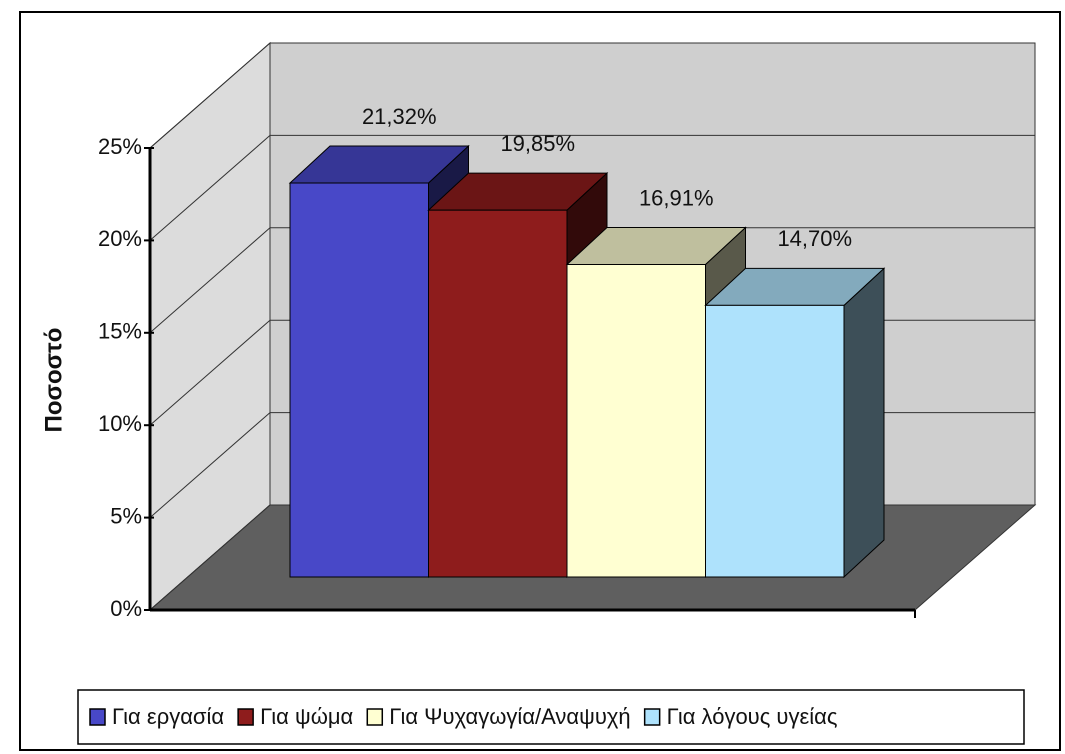 The height and width of the screenshot is (754, 1065). What do you see at coordinates (120, 331) in the screenshot?
I see `y-tick-label: 15%` at bounding box center [120, 331].